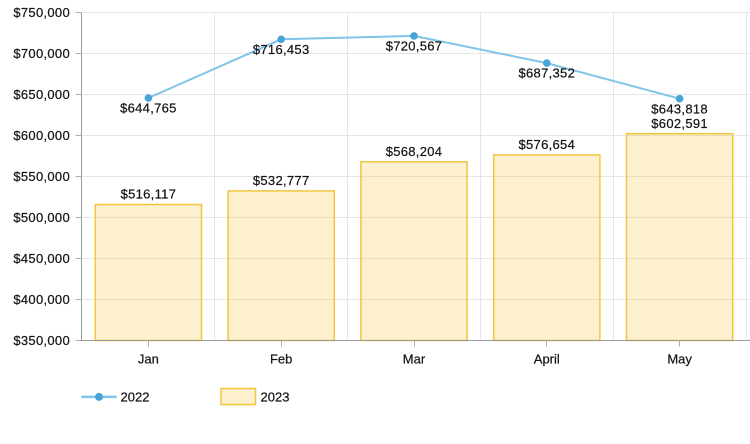 This screenshot has height=444, width=750. What do you see at coordinates (547, 359) in the screenshot?
I see `svg-text: April` at bounding box center [547, 359].